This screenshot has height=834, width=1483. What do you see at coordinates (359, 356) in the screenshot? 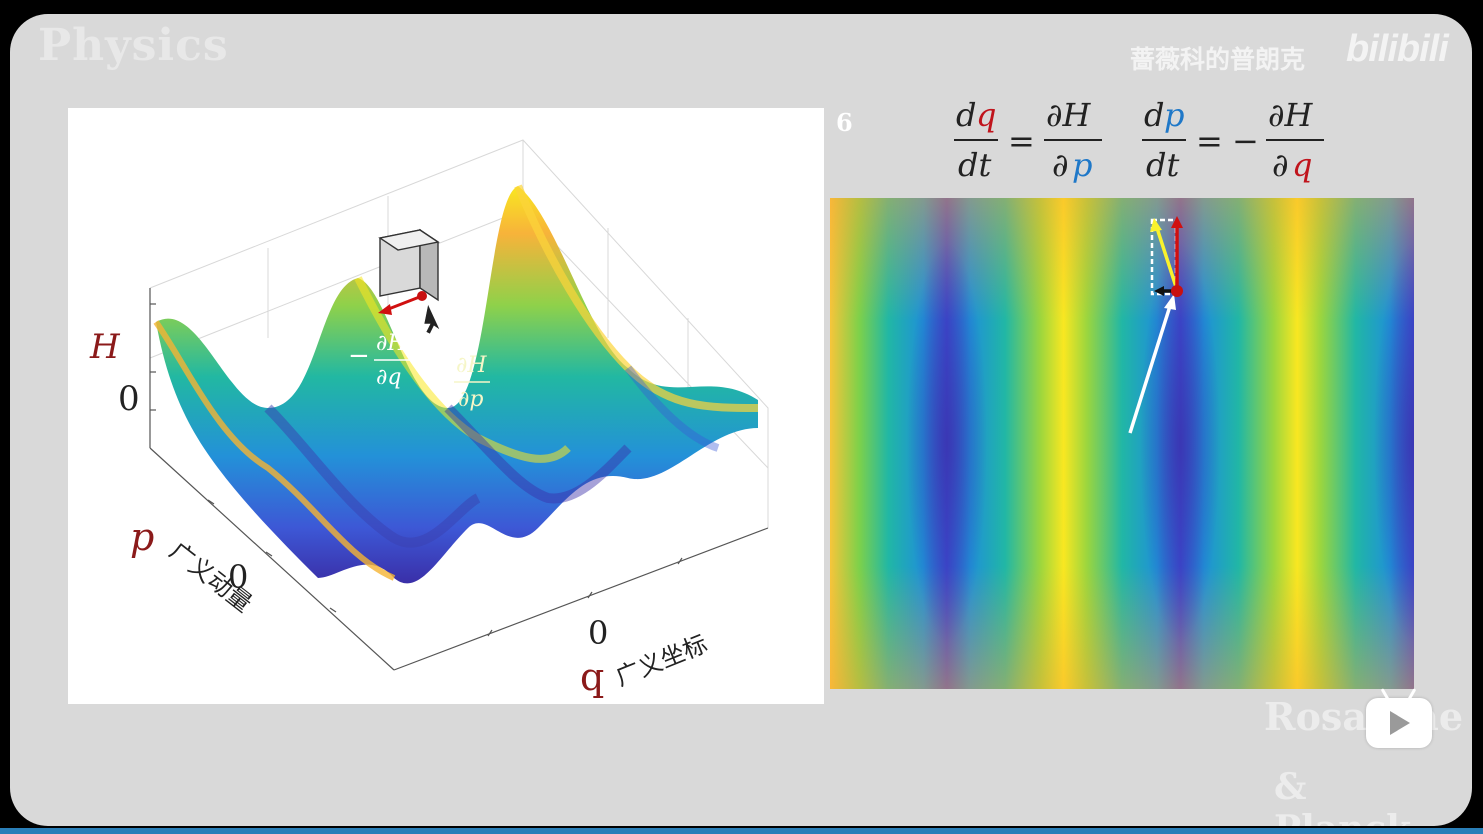
I see `grad-q-minus: −` at bounding box center [359, 356].